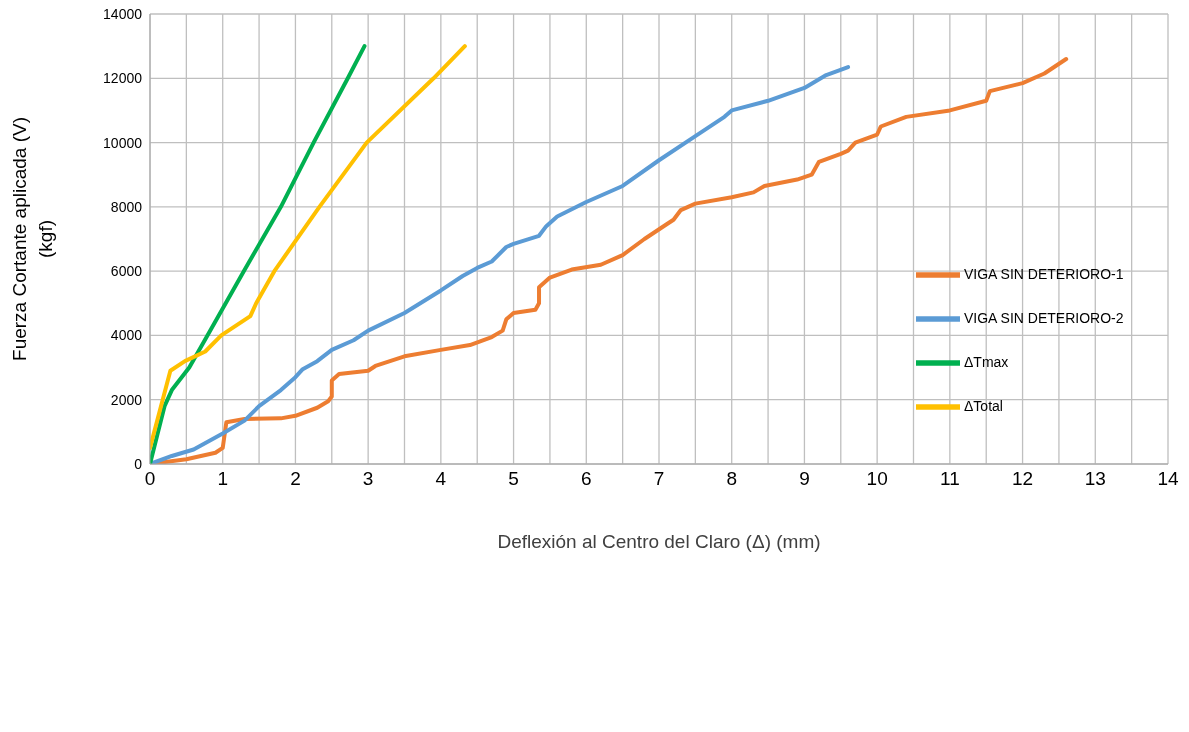 The height and width of the screenshot is (732, 1189). Describe the element at coordinates (368, 479) in the screenshot. I see `x-tick-label: 3` at that location.